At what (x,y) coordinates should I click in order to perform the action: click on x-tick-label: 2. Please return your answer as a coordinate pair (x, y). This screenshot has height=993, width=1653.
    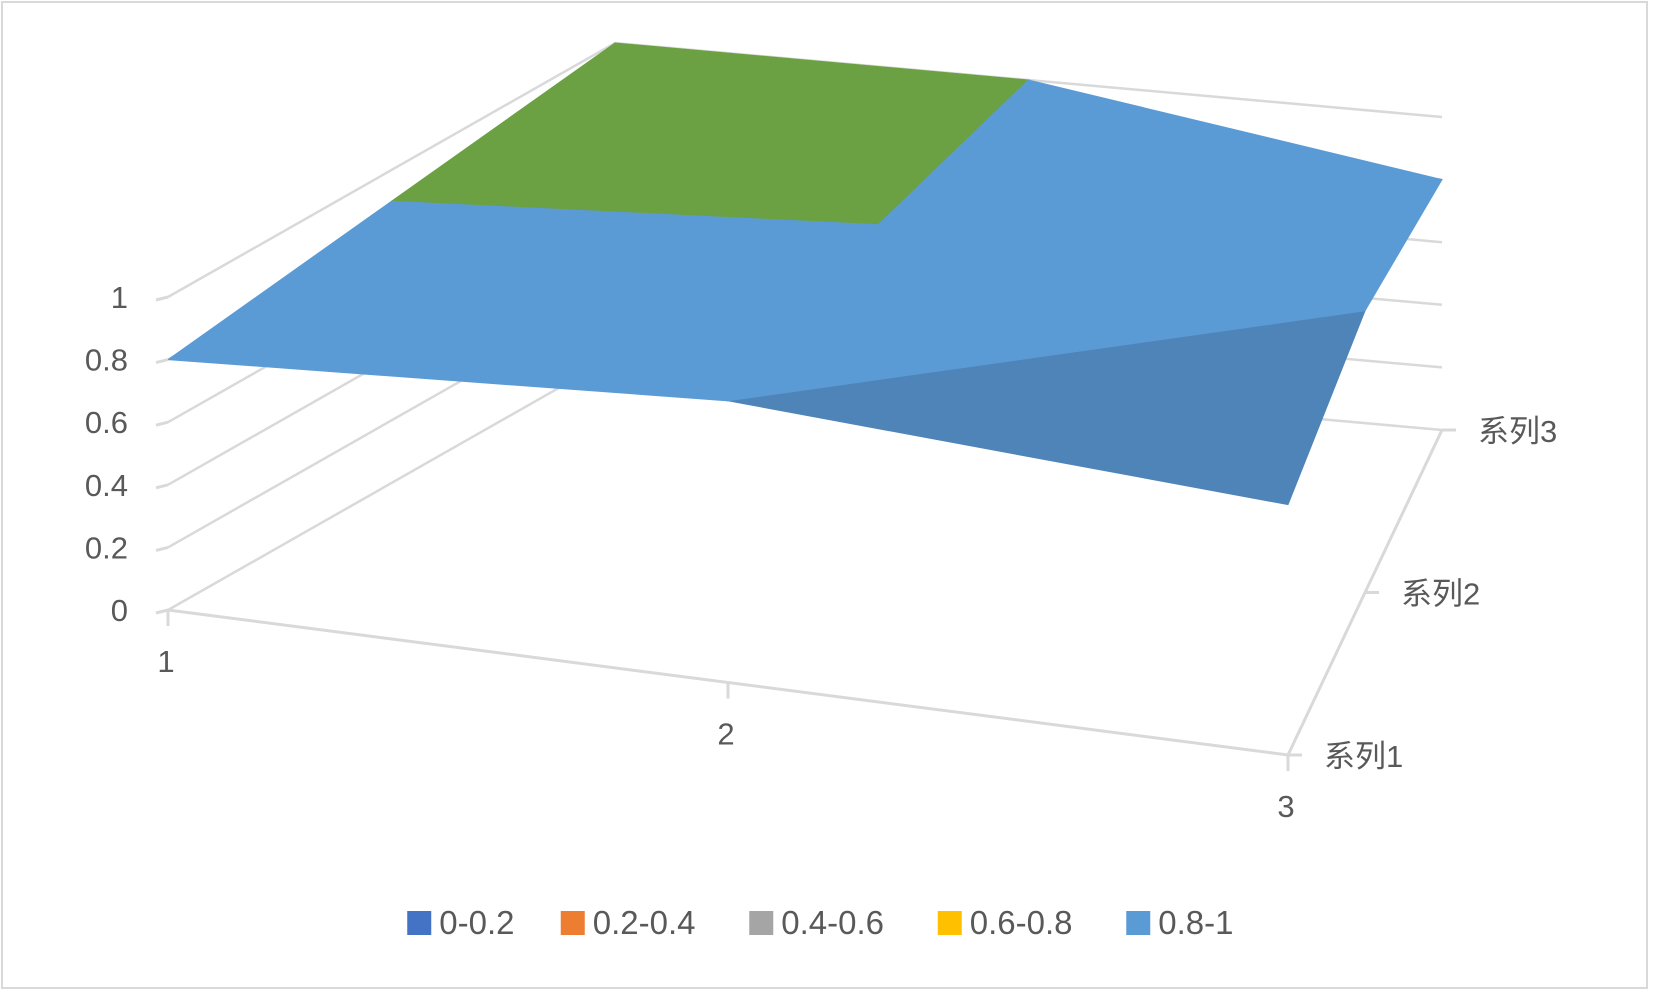
    Looking at the image, I should click on (725, 734).